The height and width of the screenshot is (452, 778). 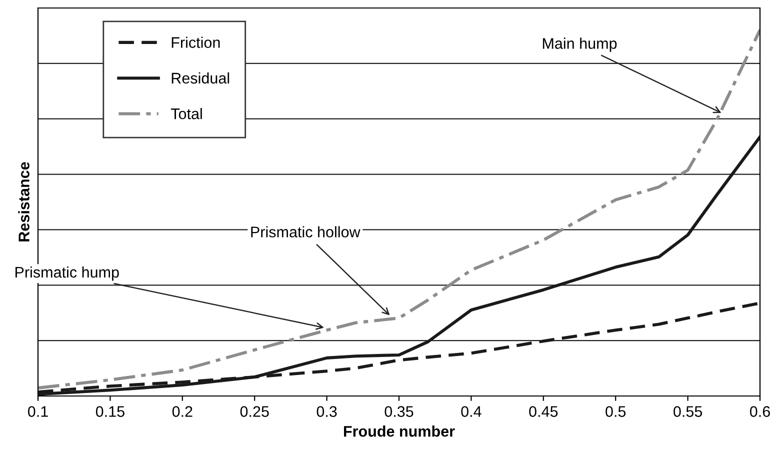 What do you see at coordinates (688, 411) in the screenshot?
I see `x-tick-label: 0.55` at bounding box center [688, 411].